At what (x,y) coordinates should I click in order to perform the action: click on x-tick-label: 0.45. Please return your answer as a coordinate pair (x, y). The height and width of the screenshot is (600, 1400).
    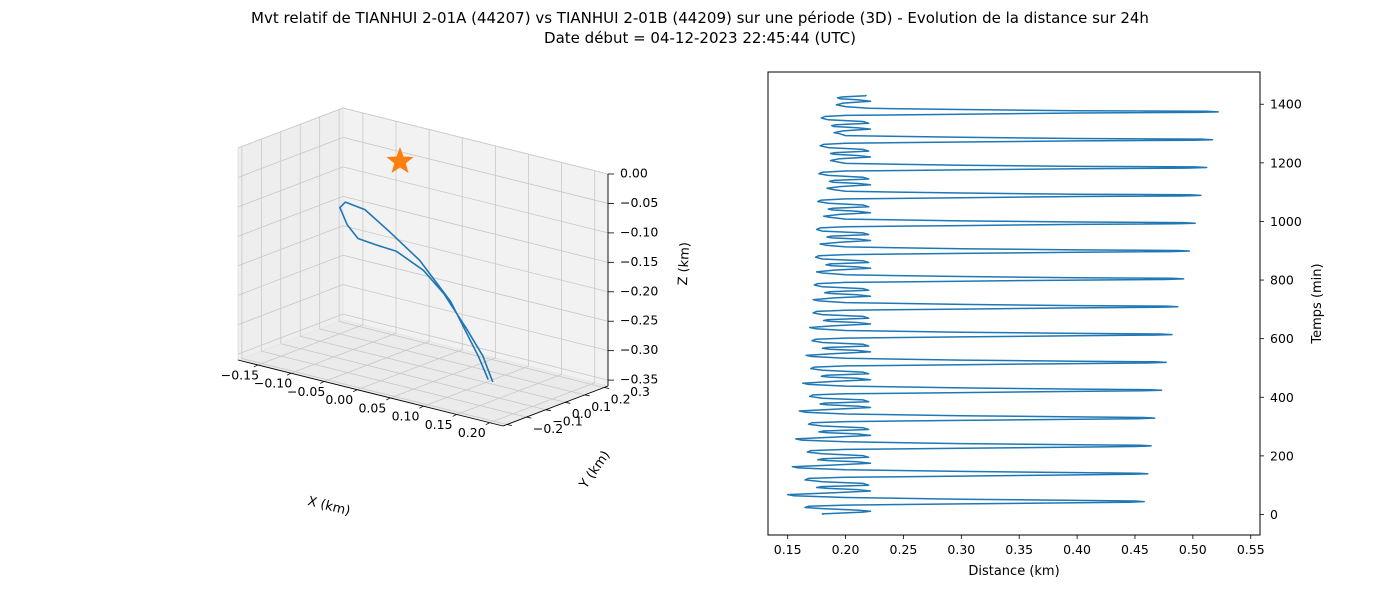
    Looking at the image, I should click on (1135, 549).